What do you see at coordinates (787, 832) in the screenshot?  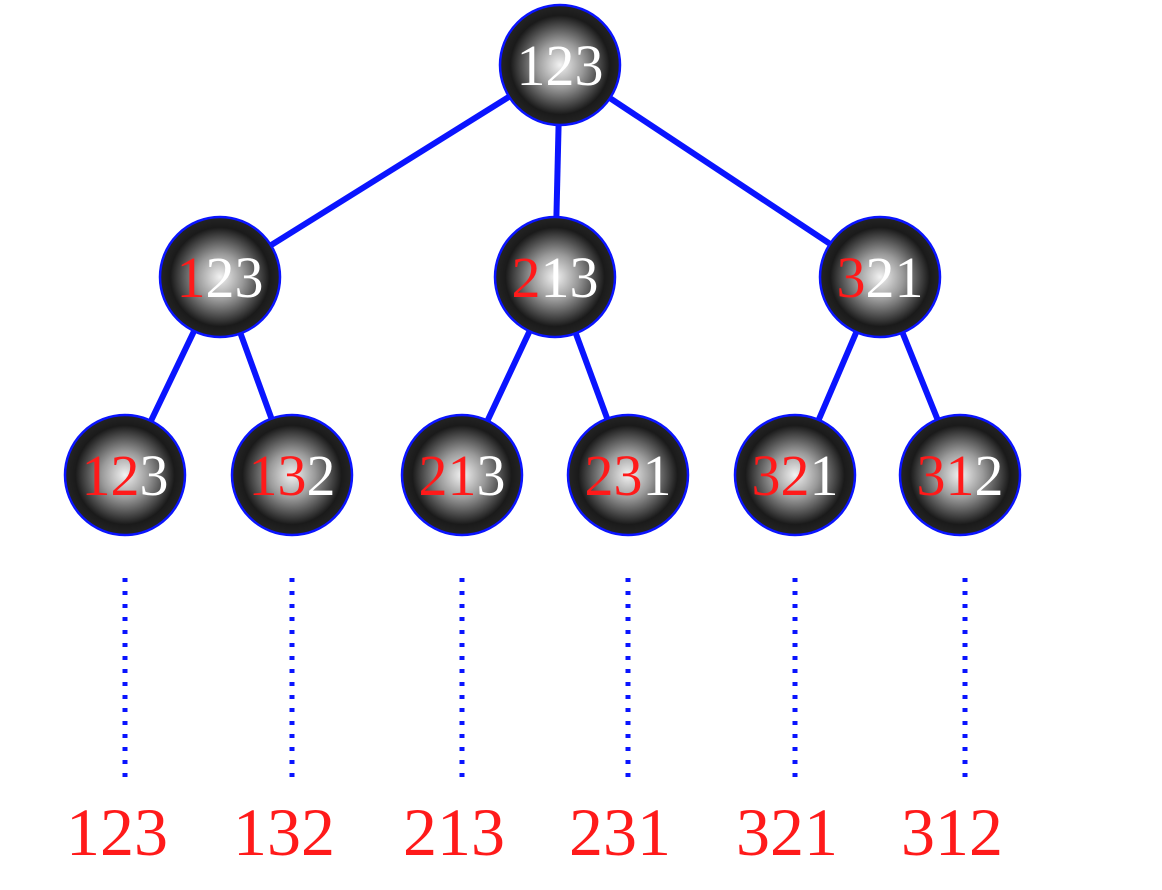 I see `result-permutation-5: 321` at bounding box center [787, 832].